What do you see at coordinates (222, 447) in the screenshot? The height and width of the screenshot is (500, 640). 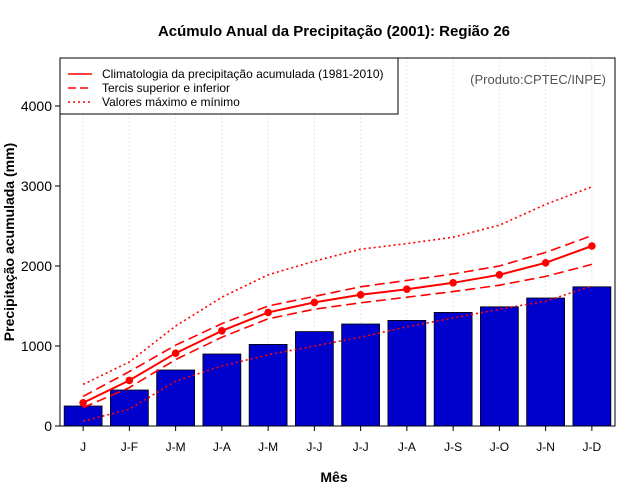 I see `x-tick-label-3: J-A` at bounding box center [222, 447].